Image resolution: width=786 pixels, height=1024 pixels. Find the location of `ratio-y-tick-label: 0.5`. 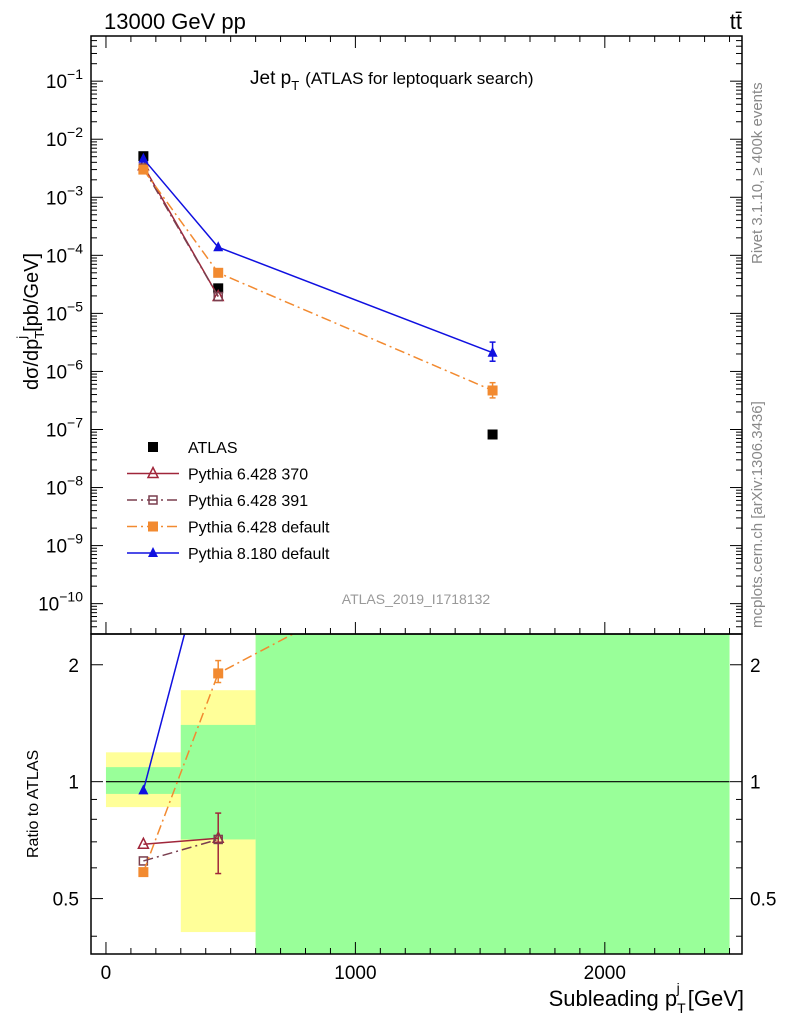

ratio-y-tick-label: 0.5 is located at coordinates (66, 900).